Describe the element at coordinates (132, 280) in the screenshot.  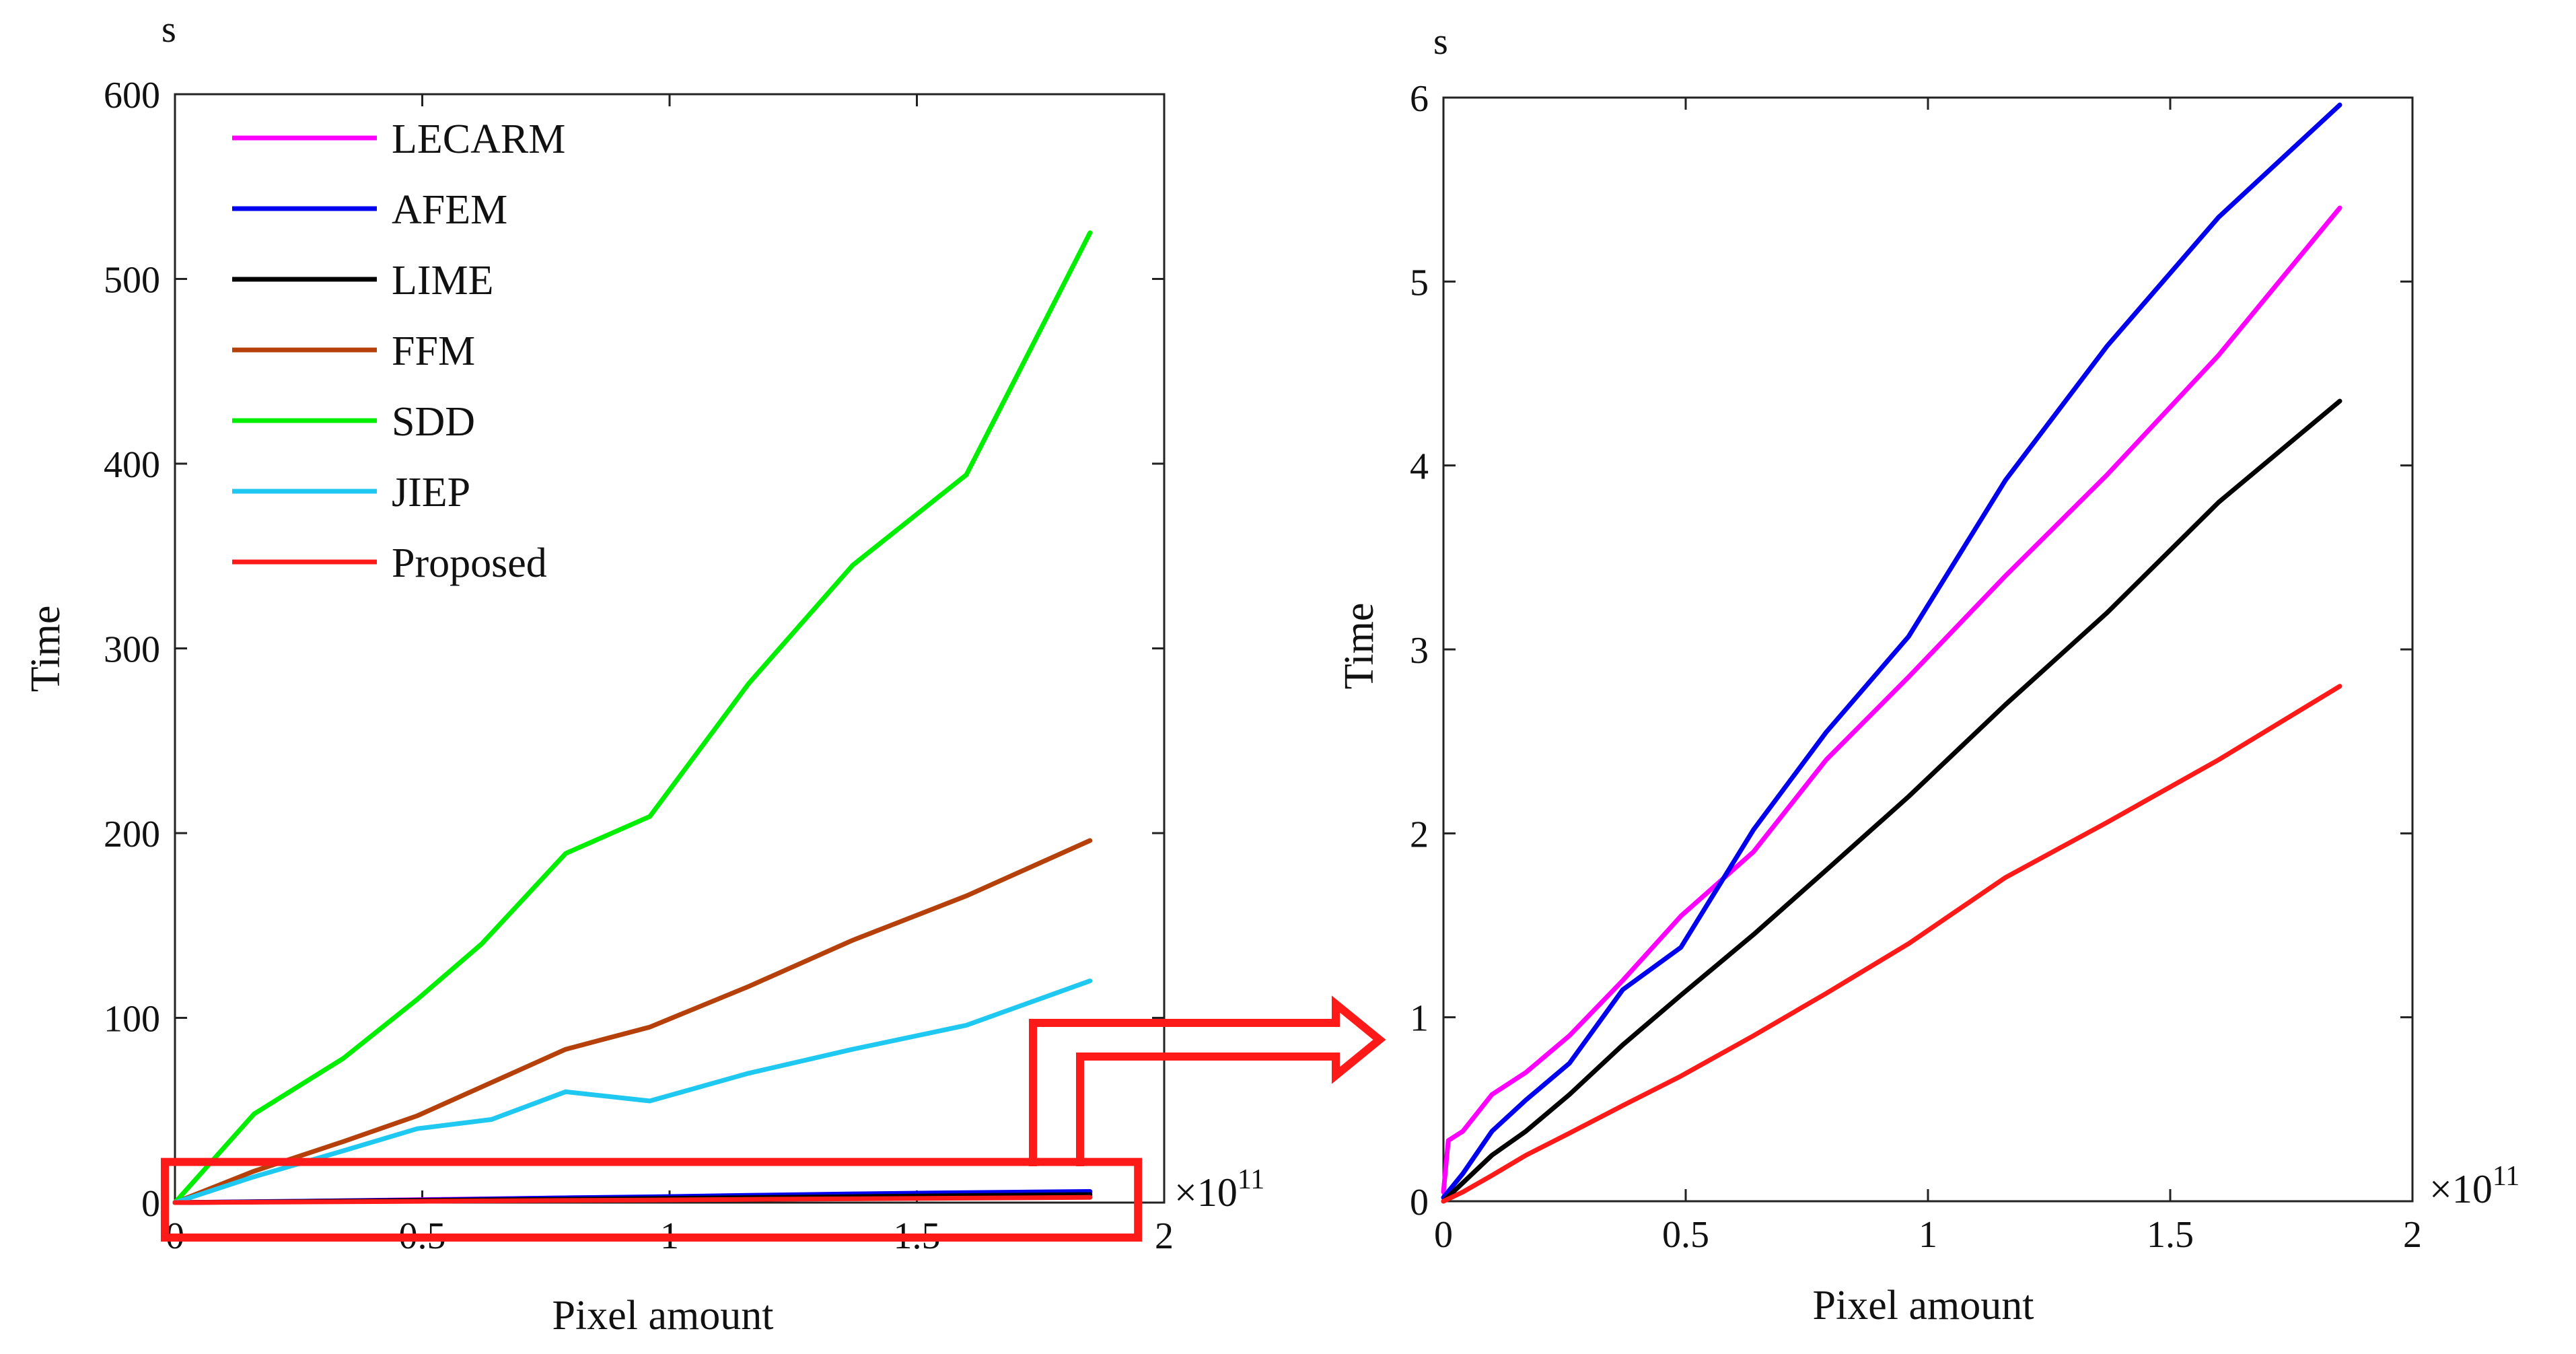
I see `left-y-tick-label: 500` at that location.